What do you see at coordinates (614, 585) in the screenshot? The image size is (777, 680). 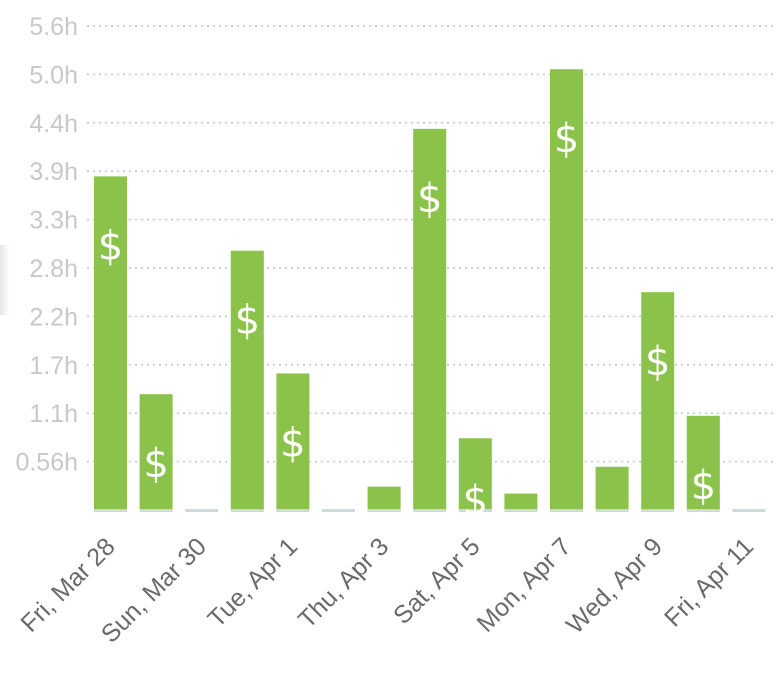 I see `x-tick-label: Wed, Apr 9` at bounding box center [614, 585].